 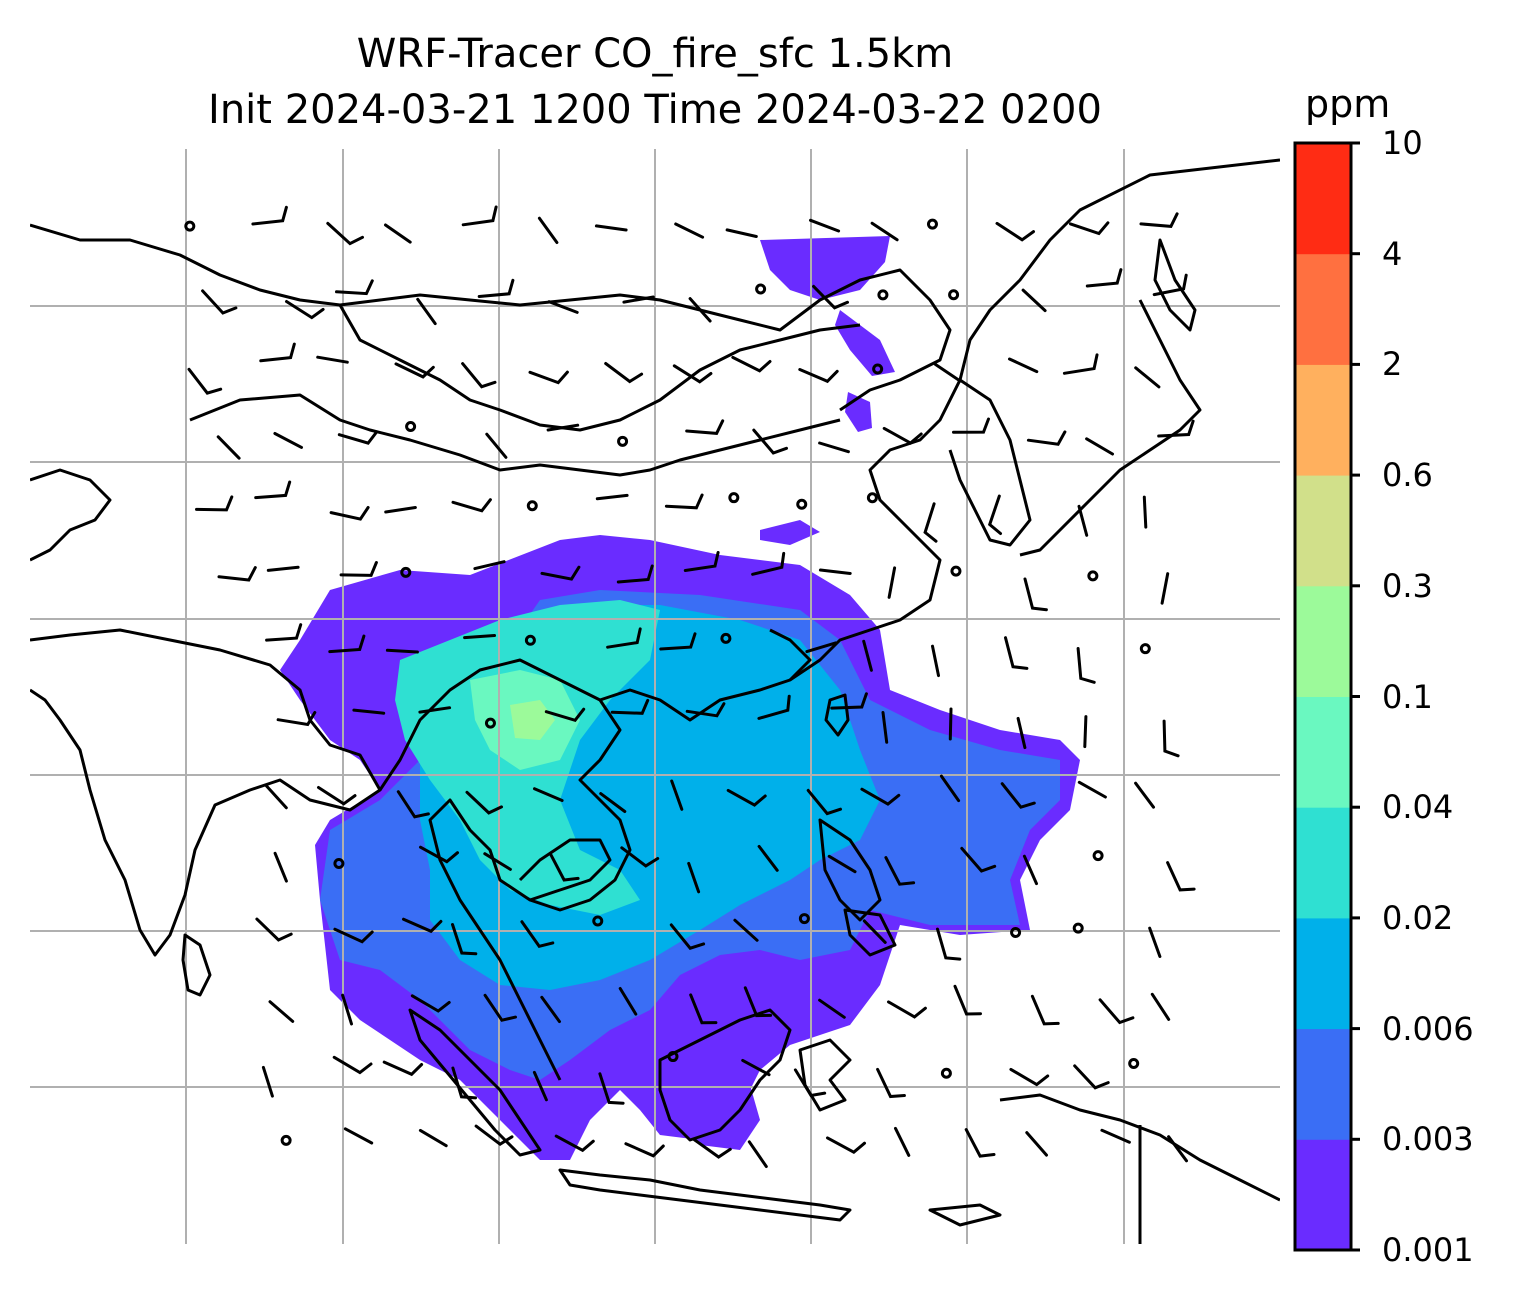 What do you see at coordinates (1428, 1250) in the screenshot?
I see `colorbar-tick-label: 0.001` at bounding box center [1428, 1250].